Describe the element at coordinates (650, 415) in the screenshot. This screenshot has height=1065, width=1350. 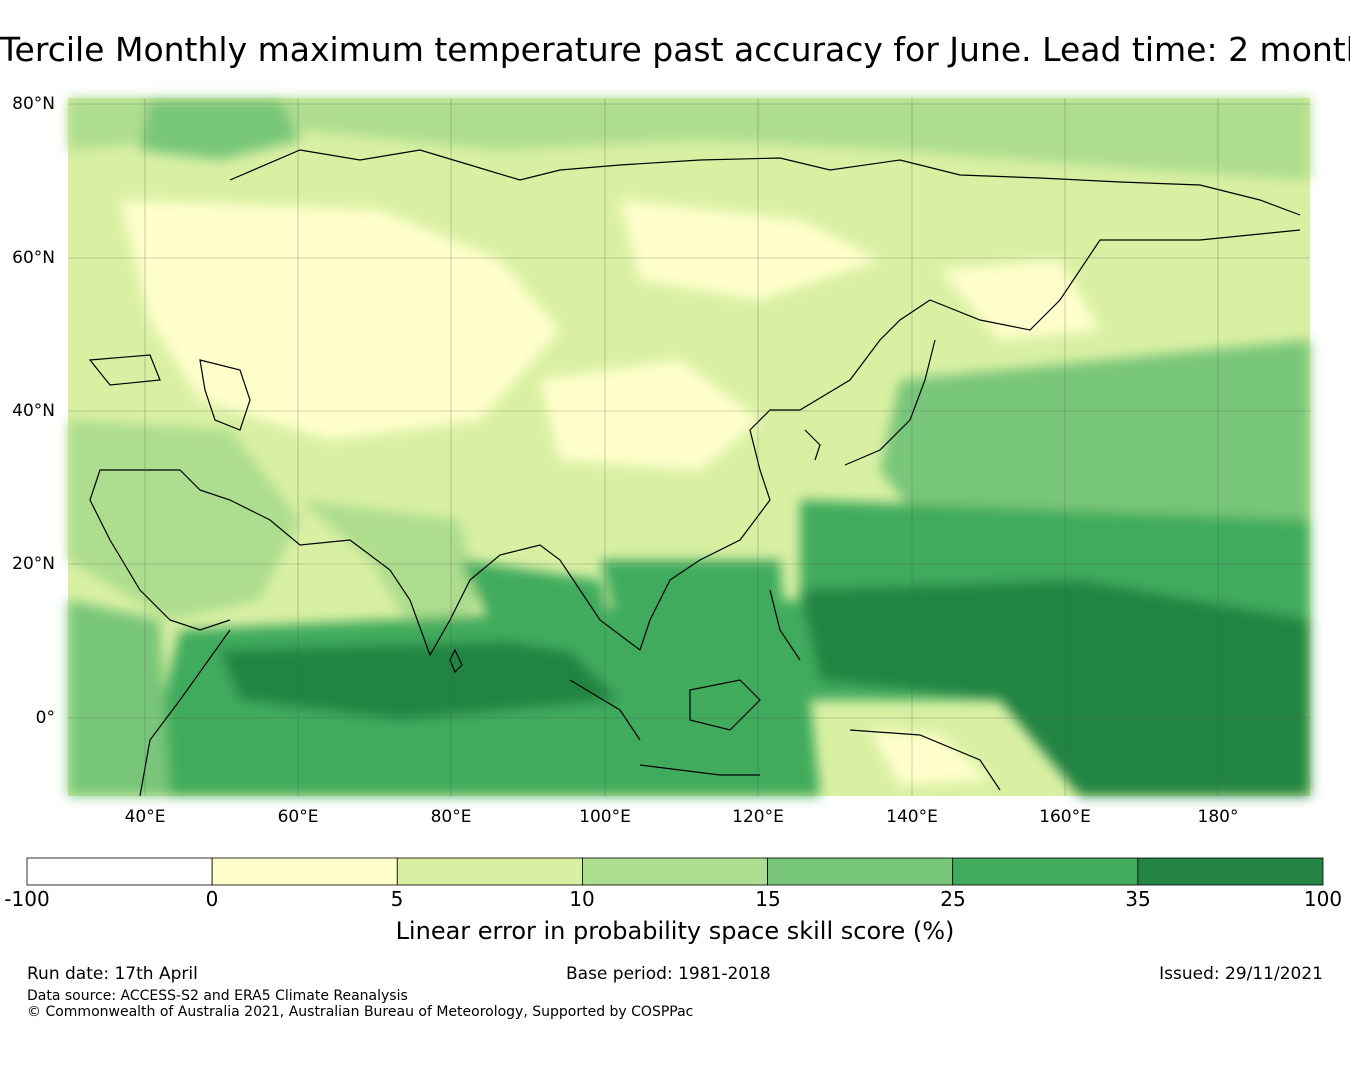
I see `region-east-asia-low` at that location.